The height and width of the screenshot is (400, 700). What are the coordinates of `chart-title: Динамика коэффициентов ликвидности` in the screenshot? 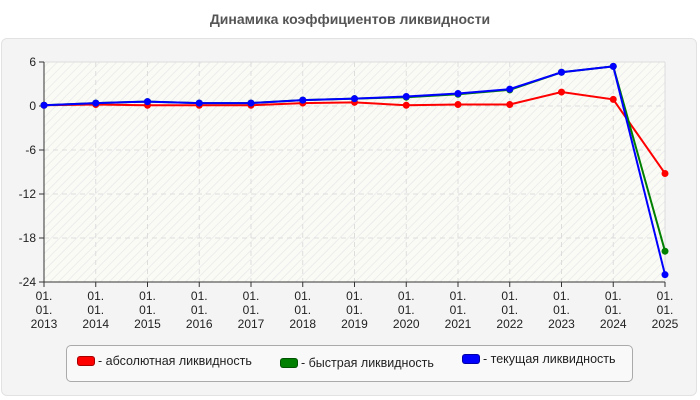 It's located at (350, 19).